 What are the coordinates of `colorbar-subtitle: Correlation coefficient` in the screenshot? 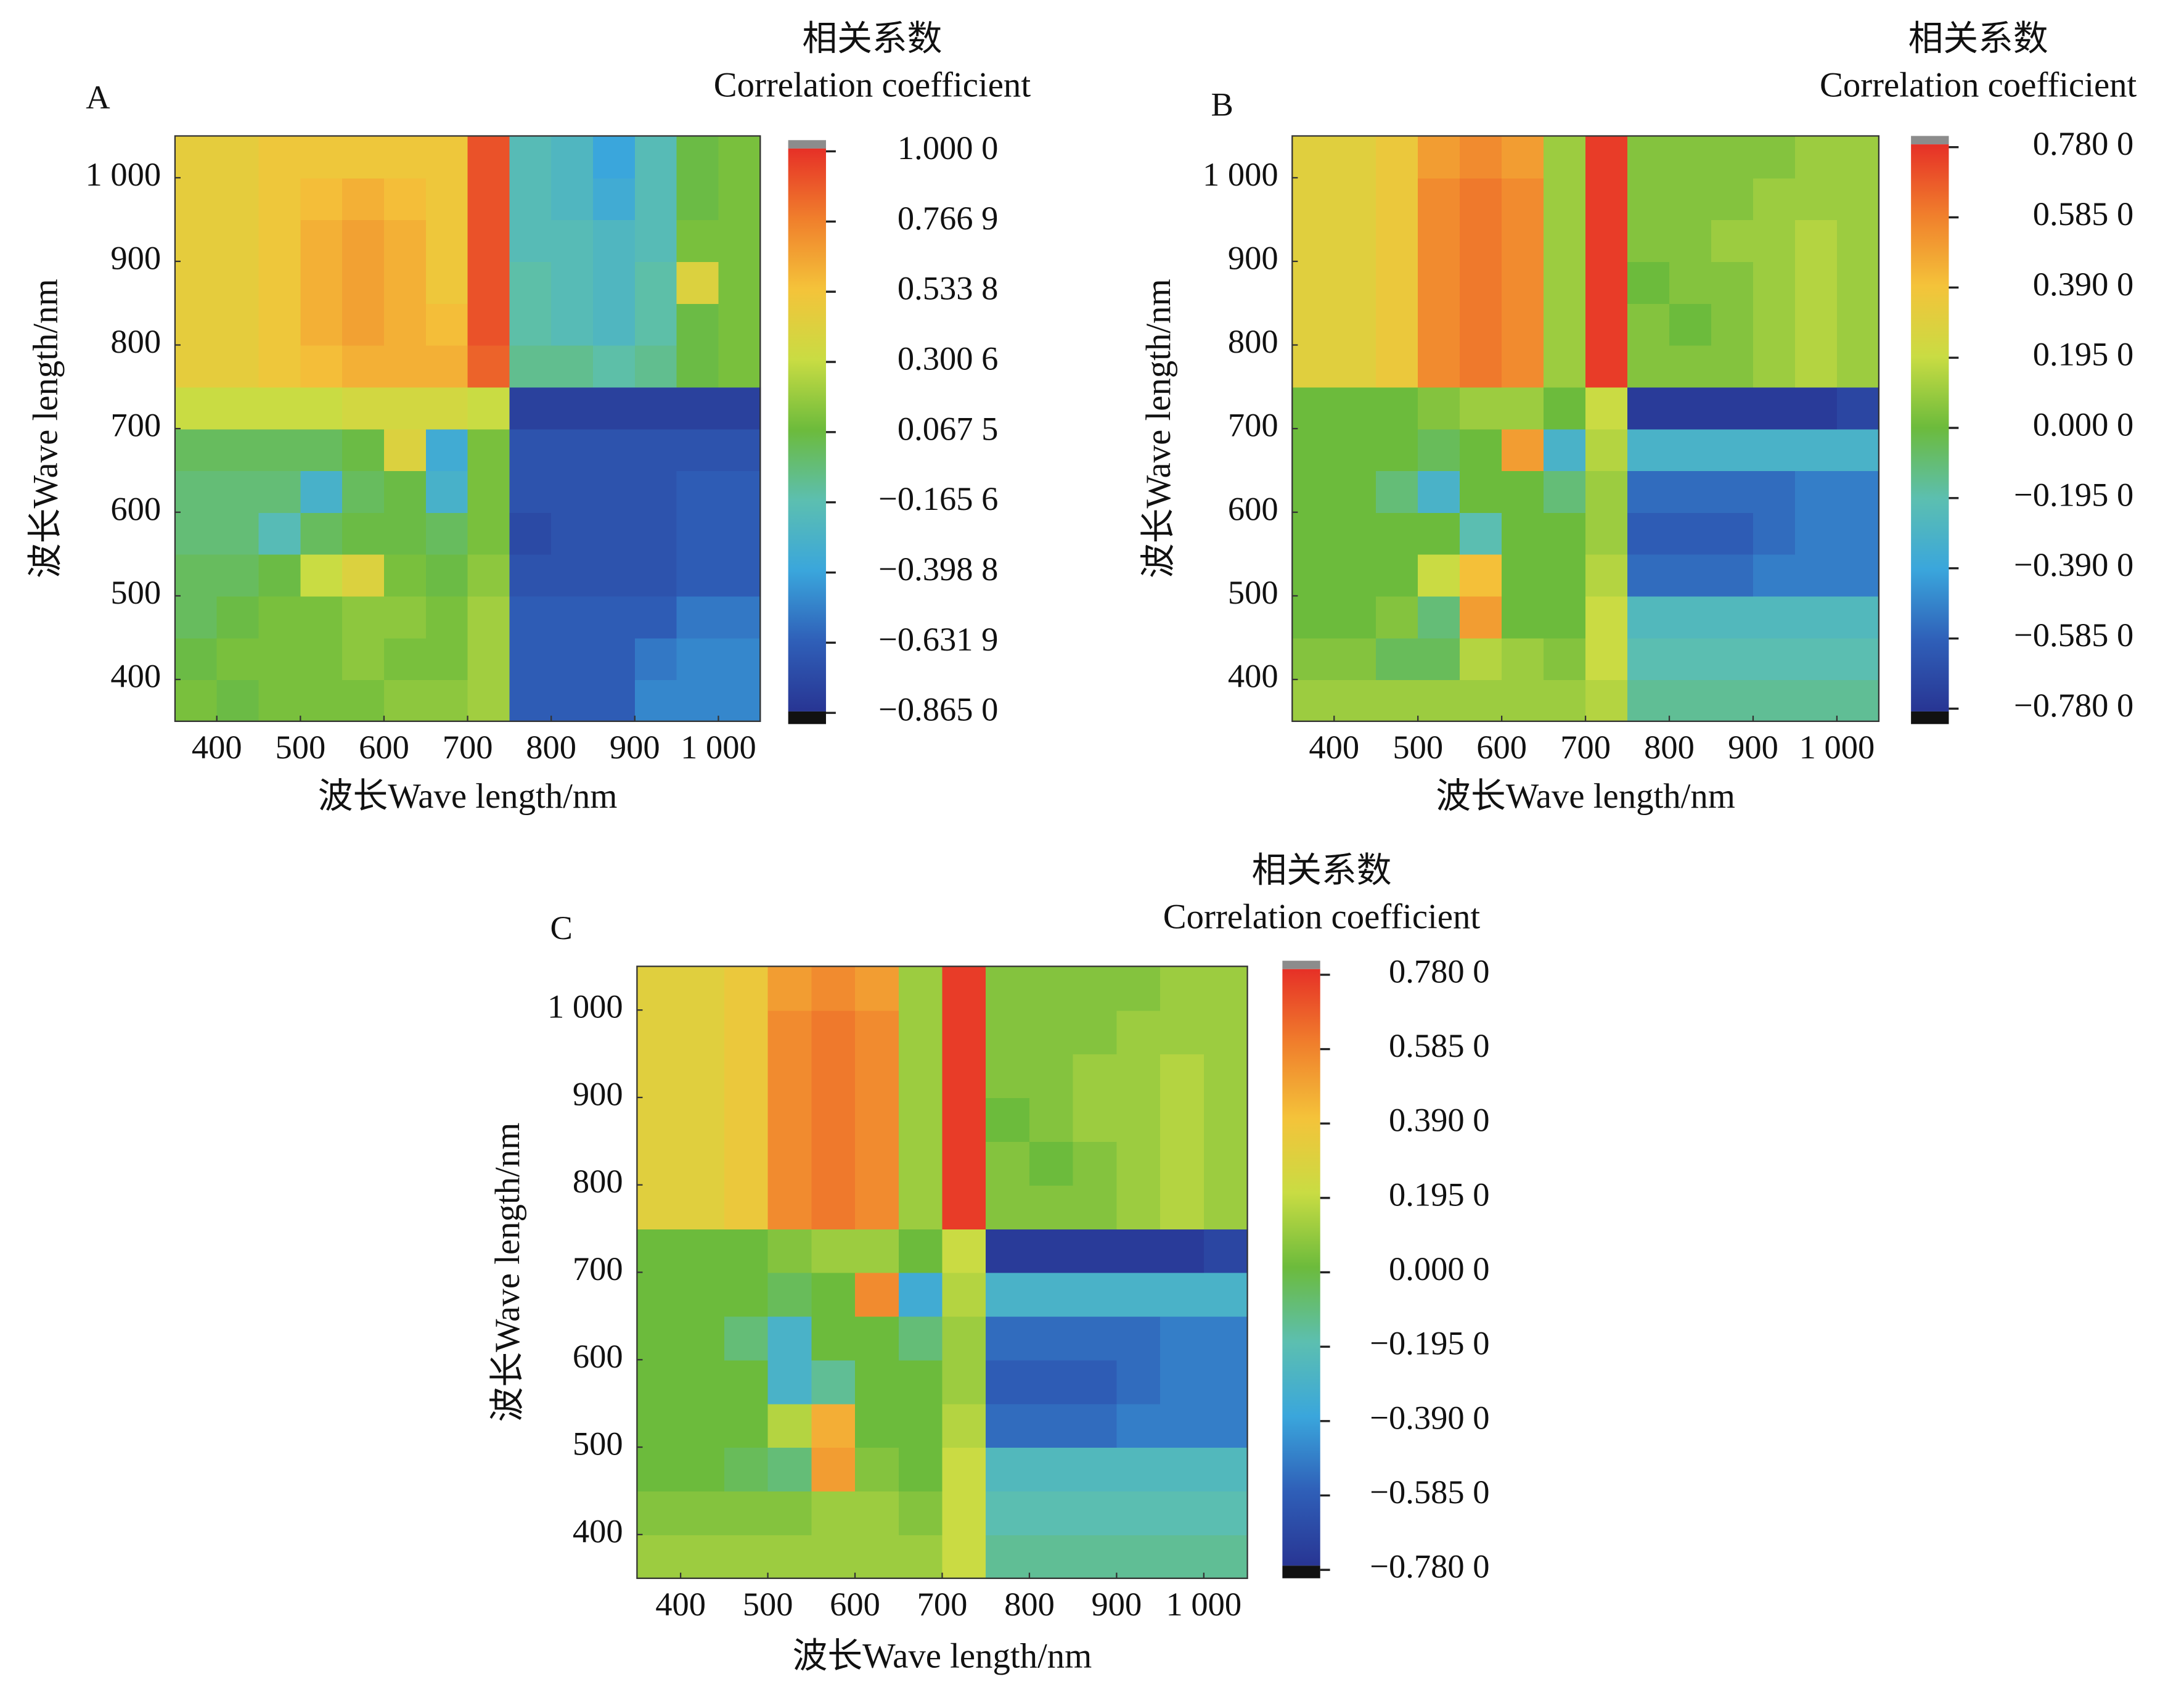 It's located at (873, 84).